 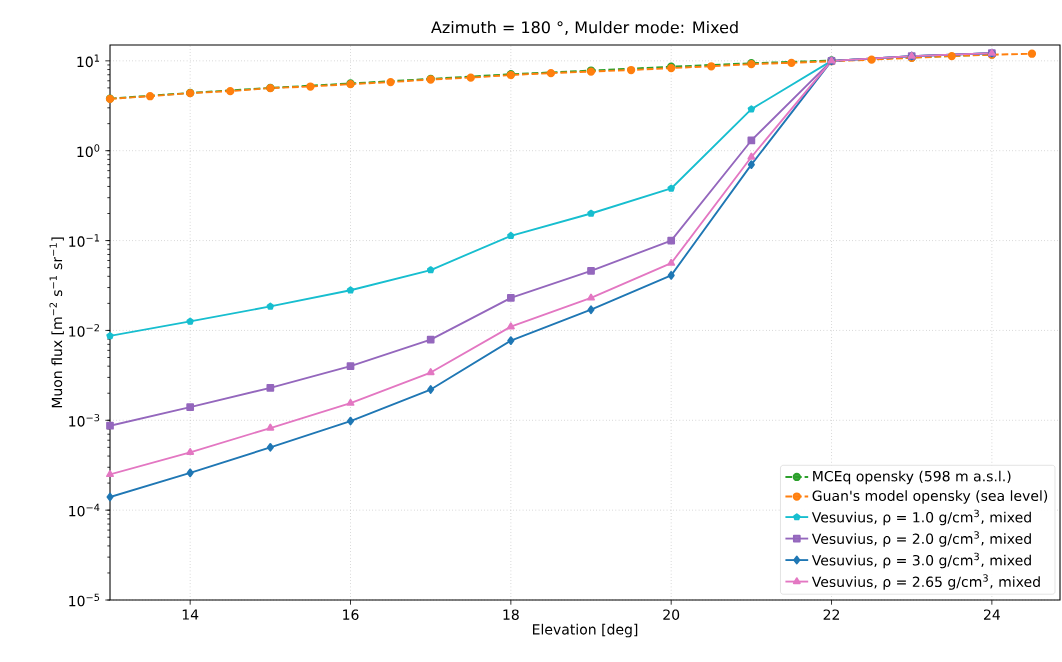 I want to click on y-tick-label: 10$^{−3}$, so click(x=84, y=420).